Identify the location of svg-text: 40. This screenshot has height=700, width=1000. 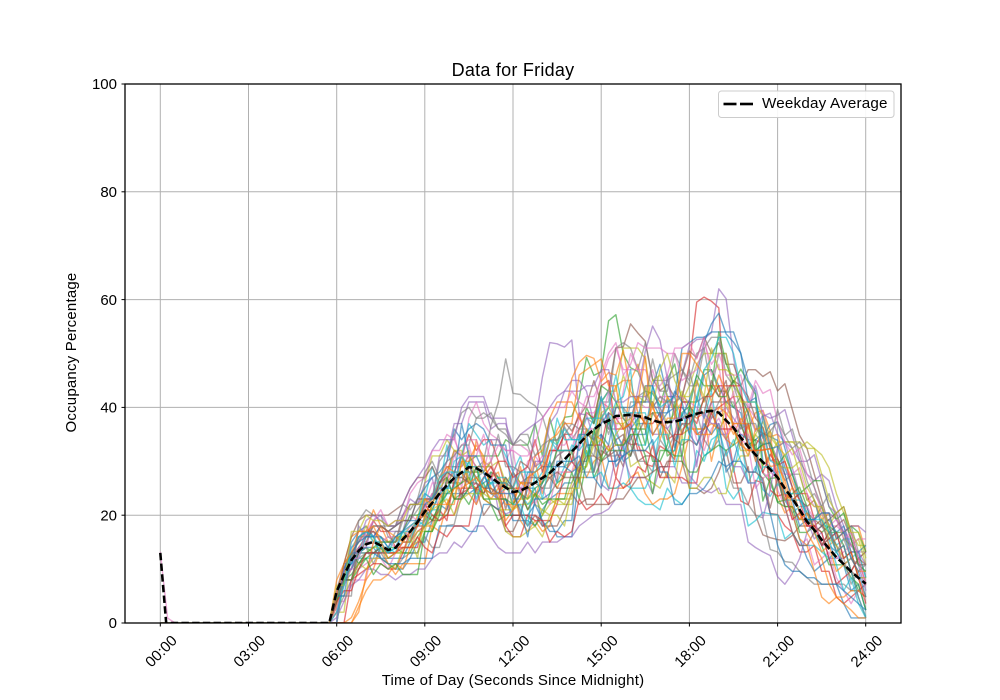
(108, 408).